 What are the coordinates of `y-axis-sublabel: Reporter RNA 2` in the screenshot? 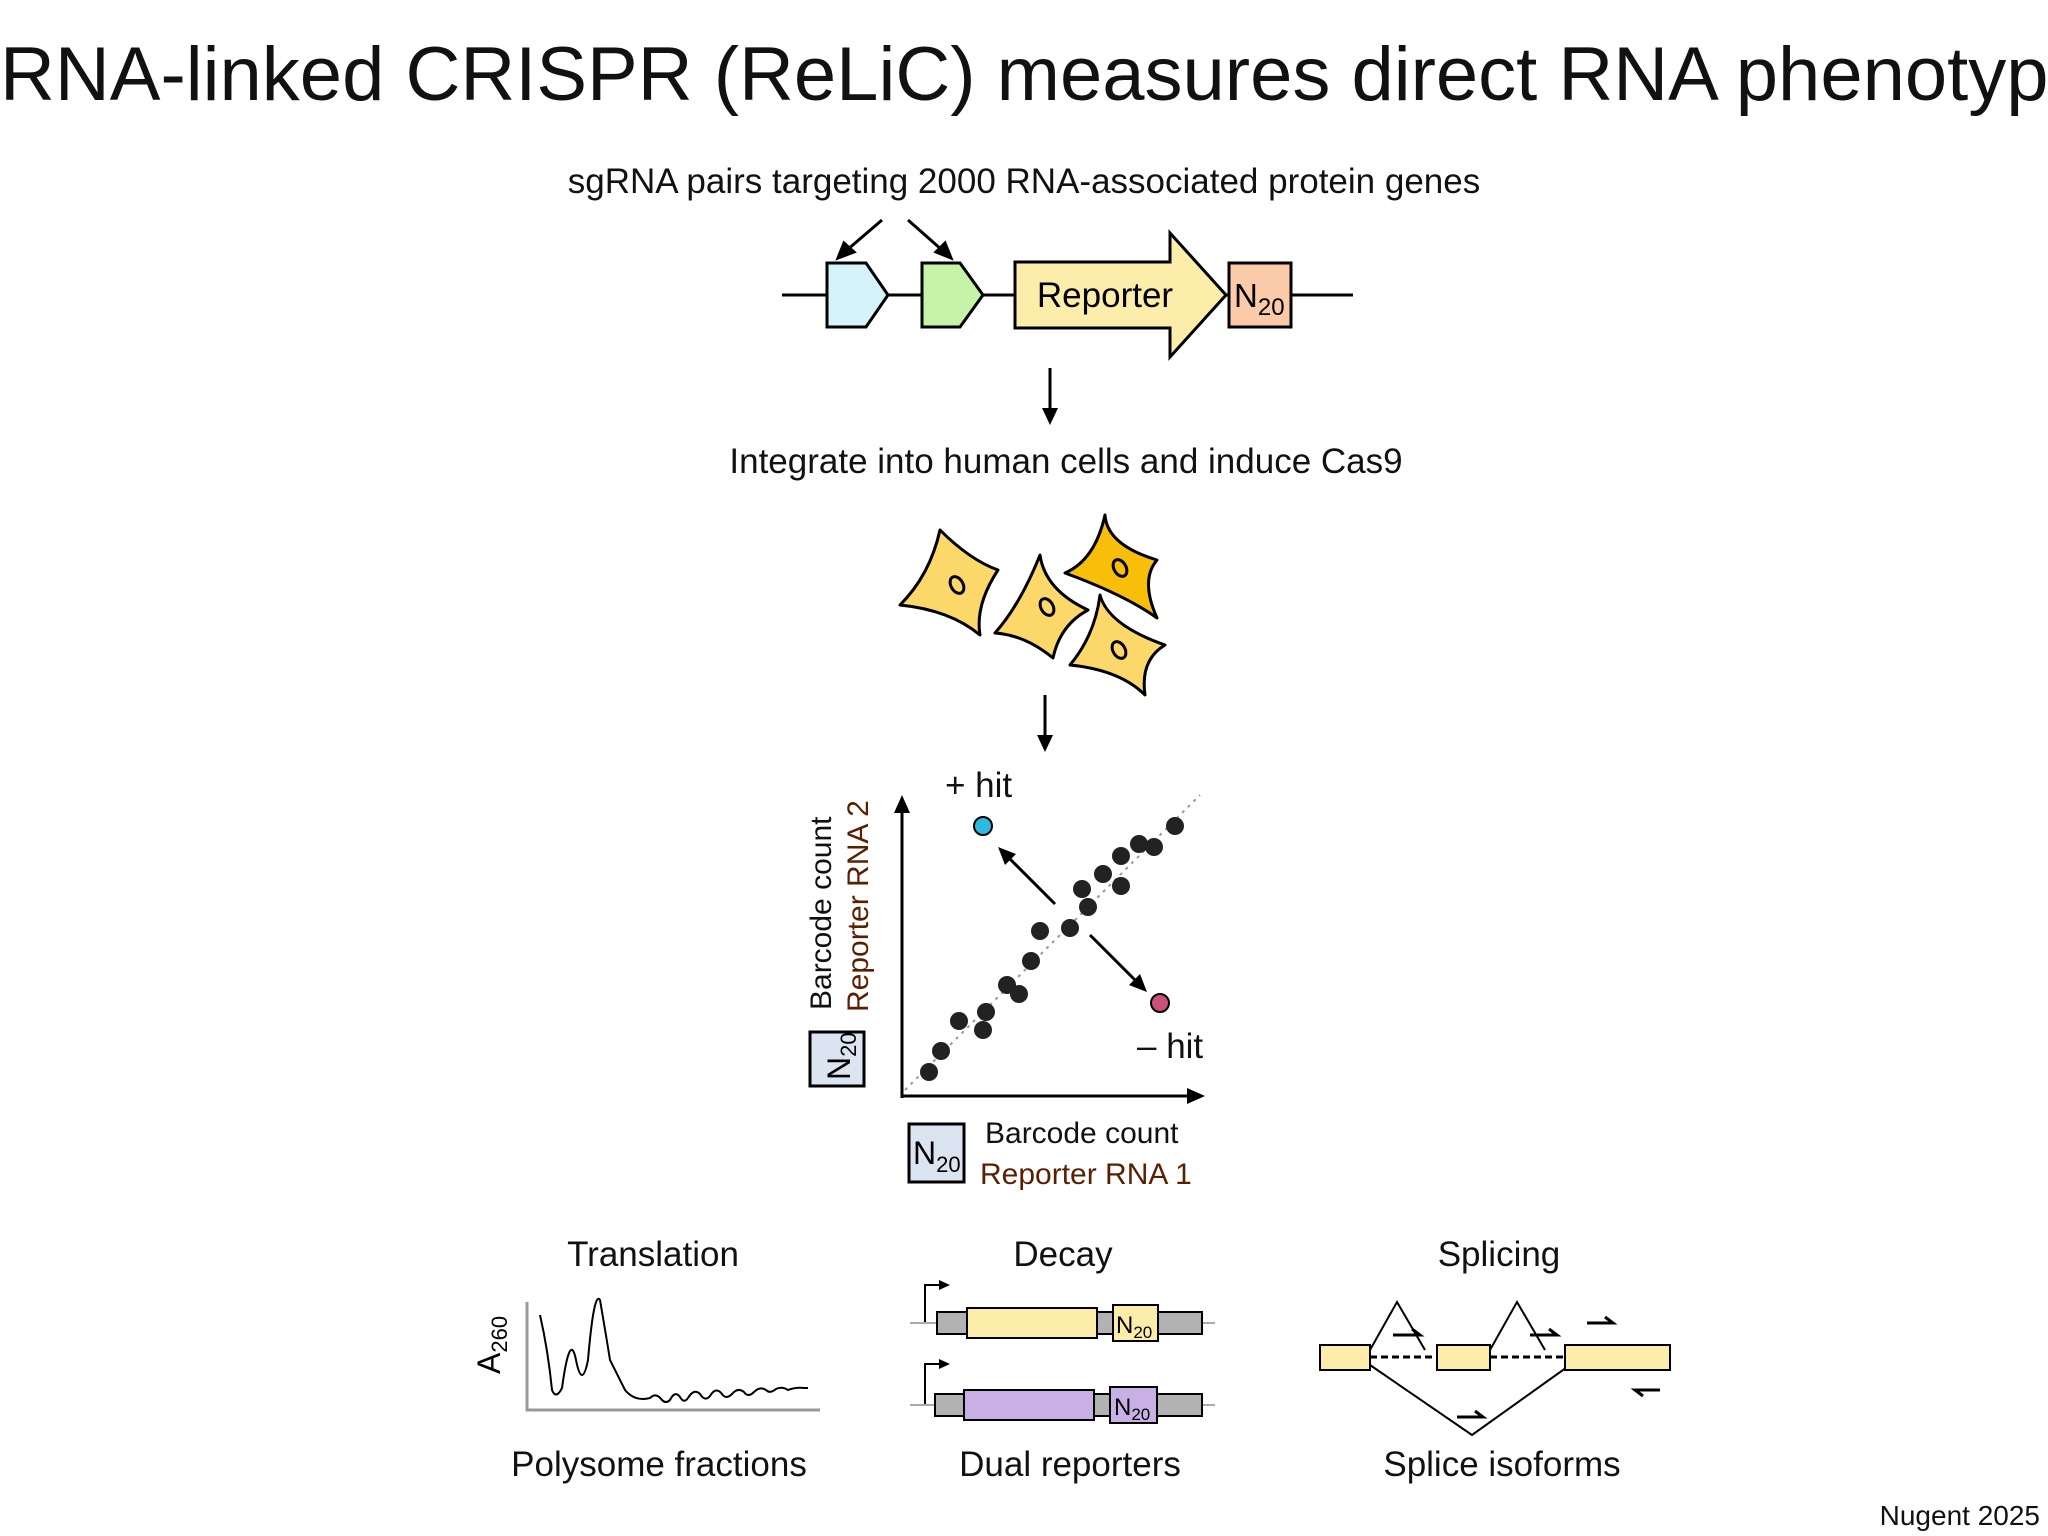 It's located at (858, 906).